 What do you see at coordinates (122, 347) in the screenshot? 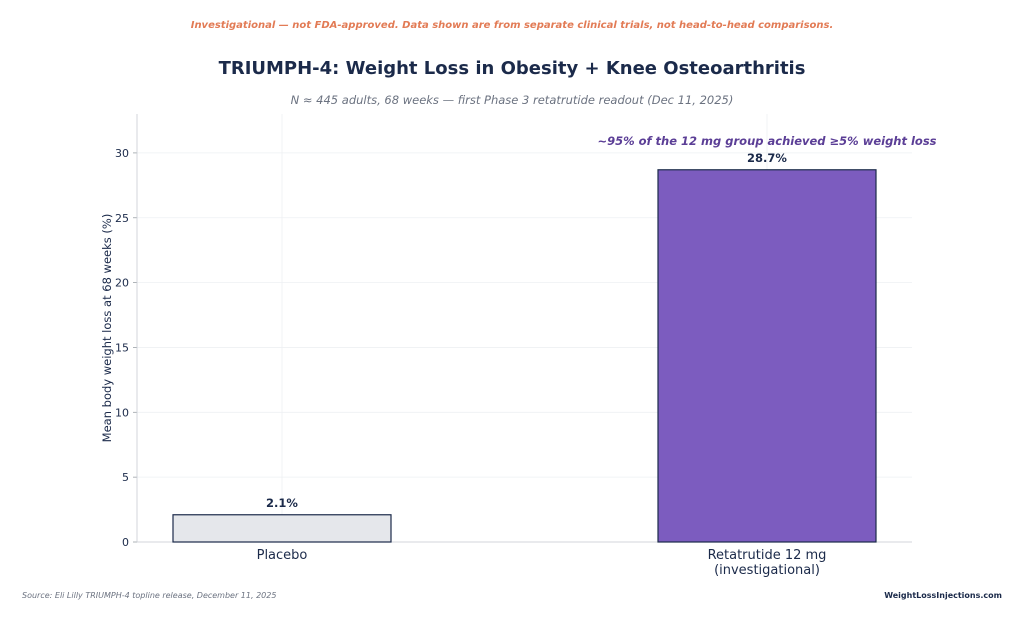
I see `y-tick-label: 15` at bounding box center [122, 347].